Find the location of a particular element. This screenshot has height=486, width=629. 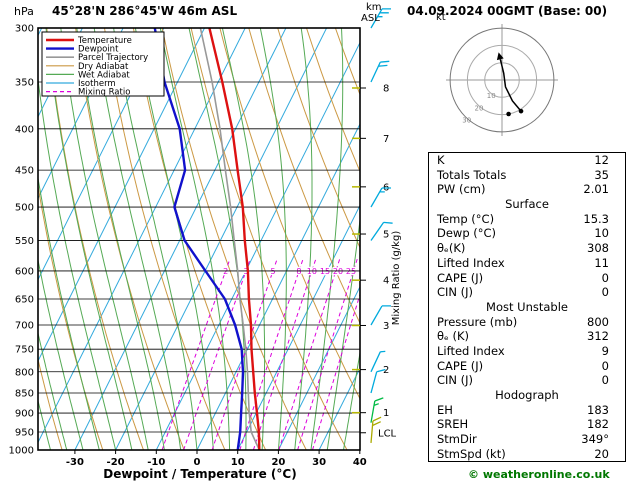

legend-label: Dry Adiabat is located at coordinates (103, 67).